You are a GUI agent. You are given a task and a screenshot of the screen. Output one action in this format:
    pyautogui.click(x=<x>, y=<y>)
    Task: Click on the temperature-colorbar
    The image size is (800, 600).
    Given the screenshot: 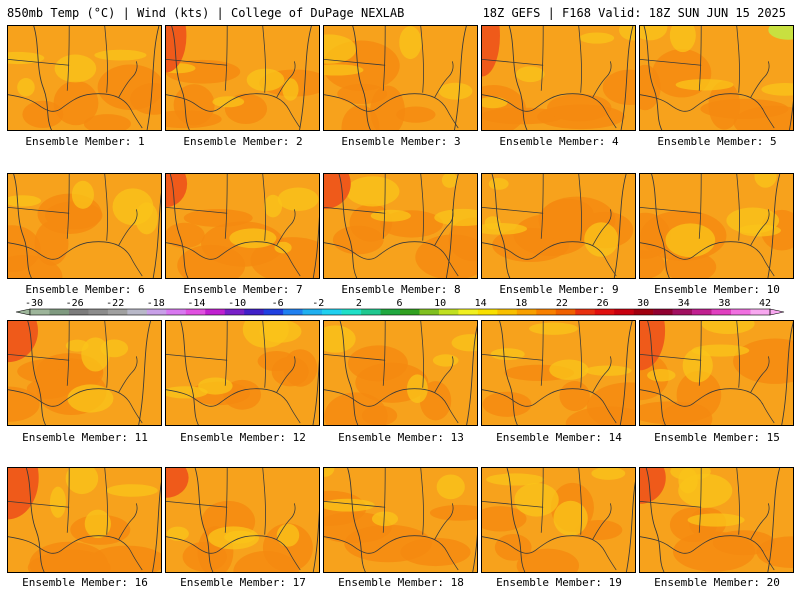 What is the action you would take?
    pyautogui.click(x=400, y=312)
    